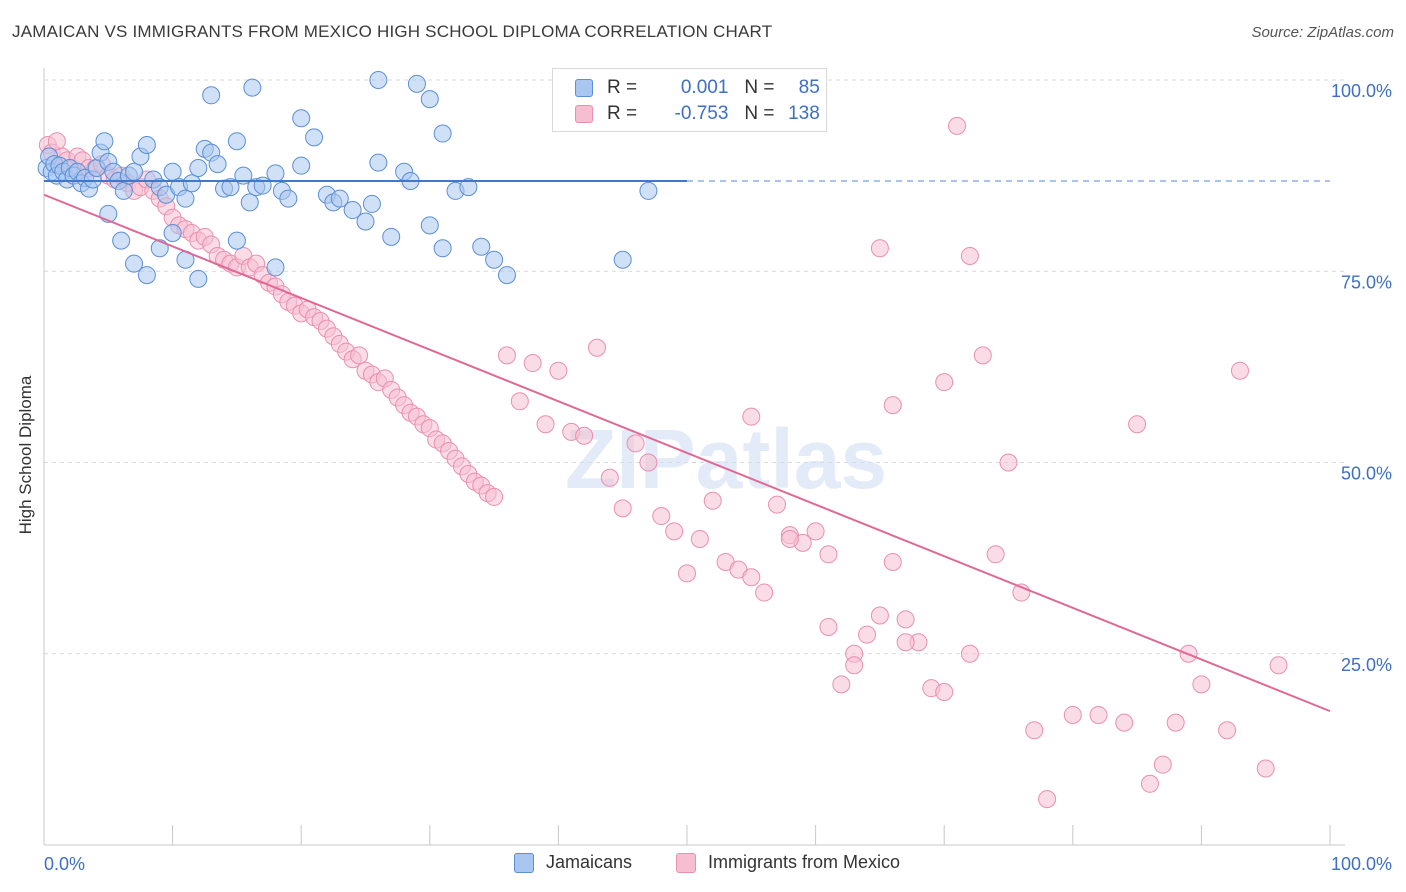  I want to click on y-tick-label: 100.0%, so click(1361, 91).